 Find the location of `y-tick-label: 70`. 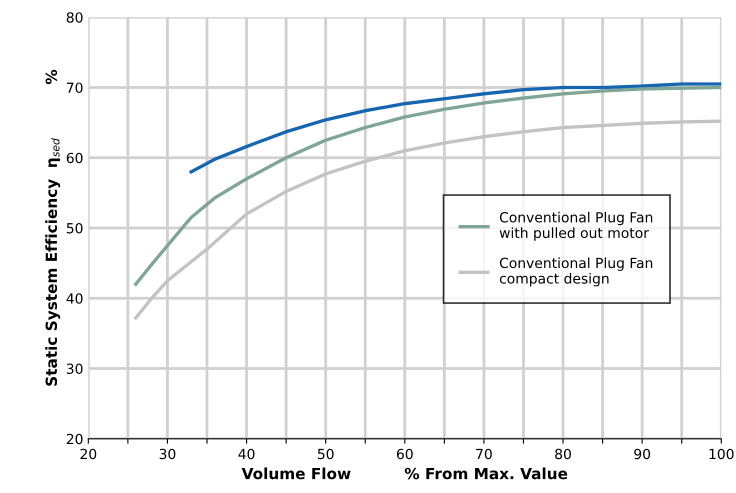

y-tick-label: 70 is located at coordinates (74, 87).